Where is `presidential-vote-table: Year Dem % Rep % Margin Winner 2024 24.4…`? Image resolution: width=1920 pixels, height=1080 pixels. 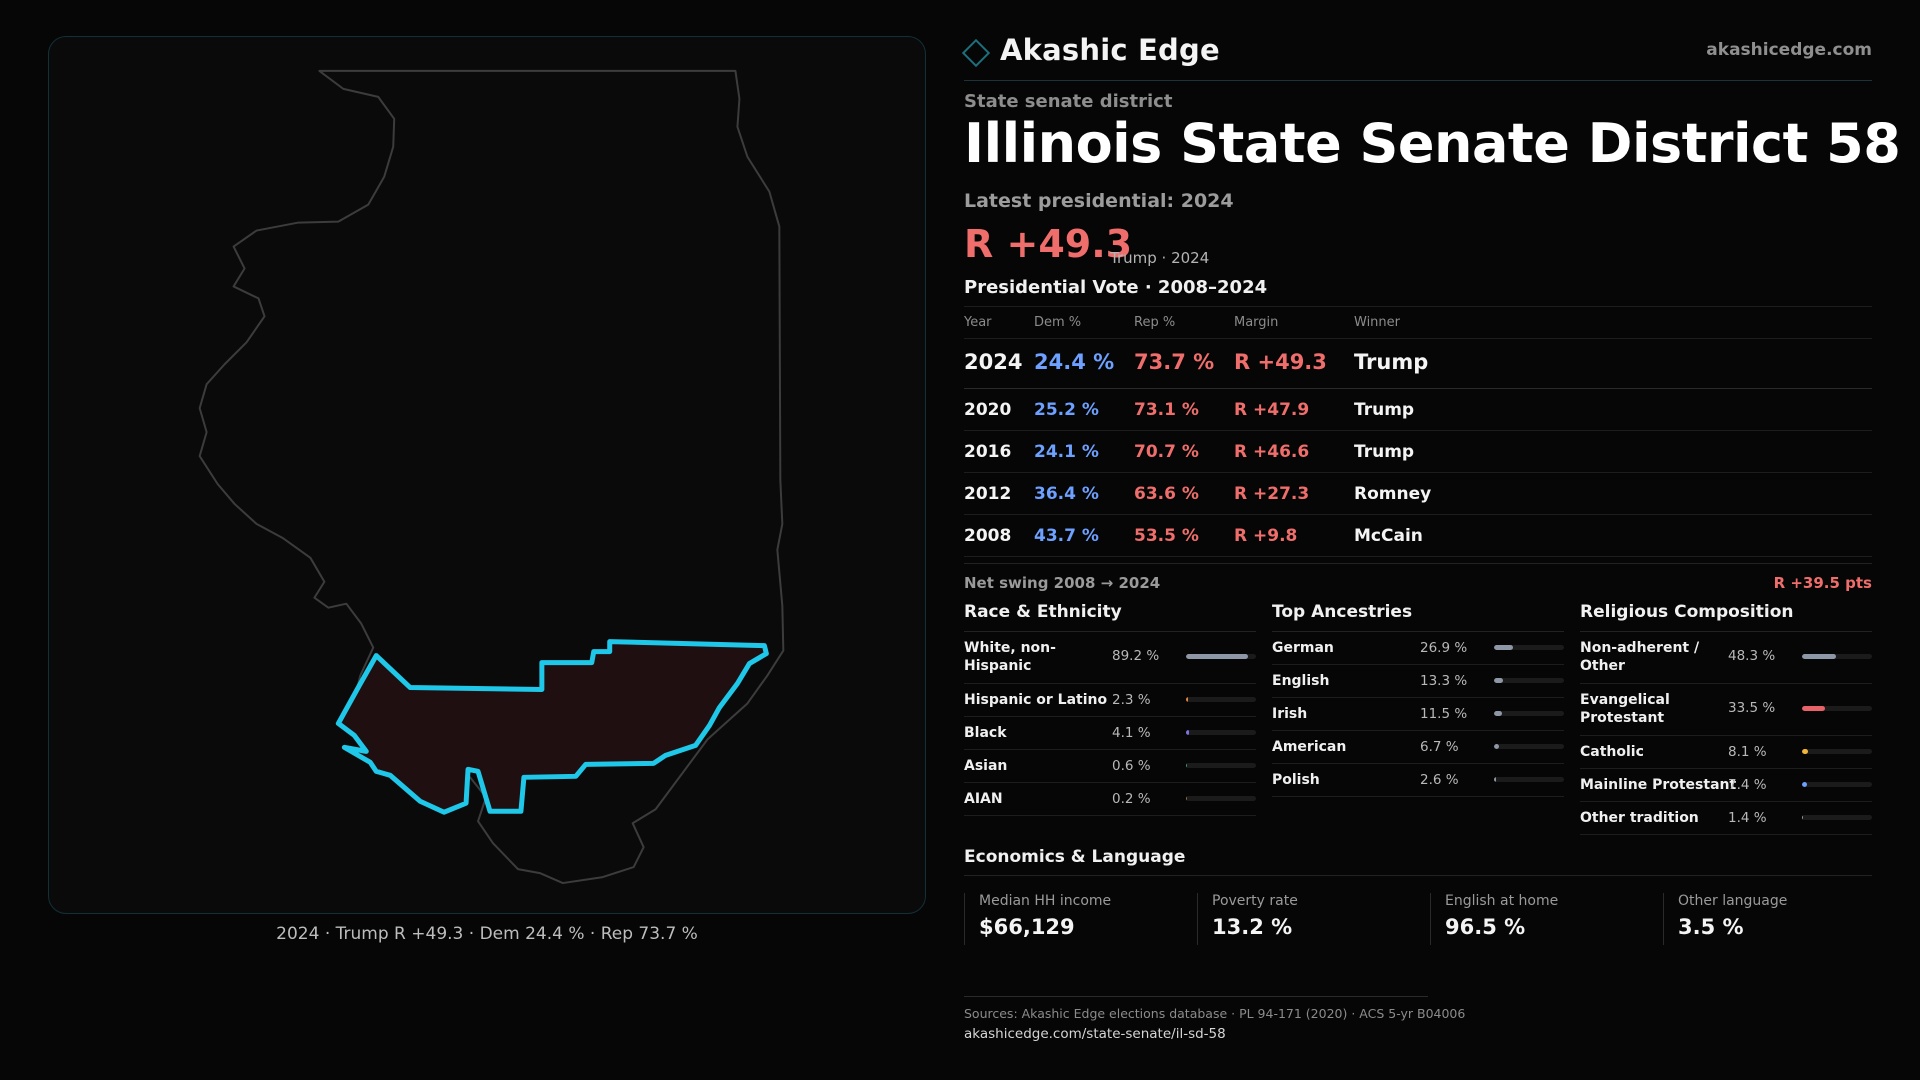 presidential-vote-table: Year Dem % Rep % Margin Winner 2024 24.4… is located at coordinates (1418, 431).